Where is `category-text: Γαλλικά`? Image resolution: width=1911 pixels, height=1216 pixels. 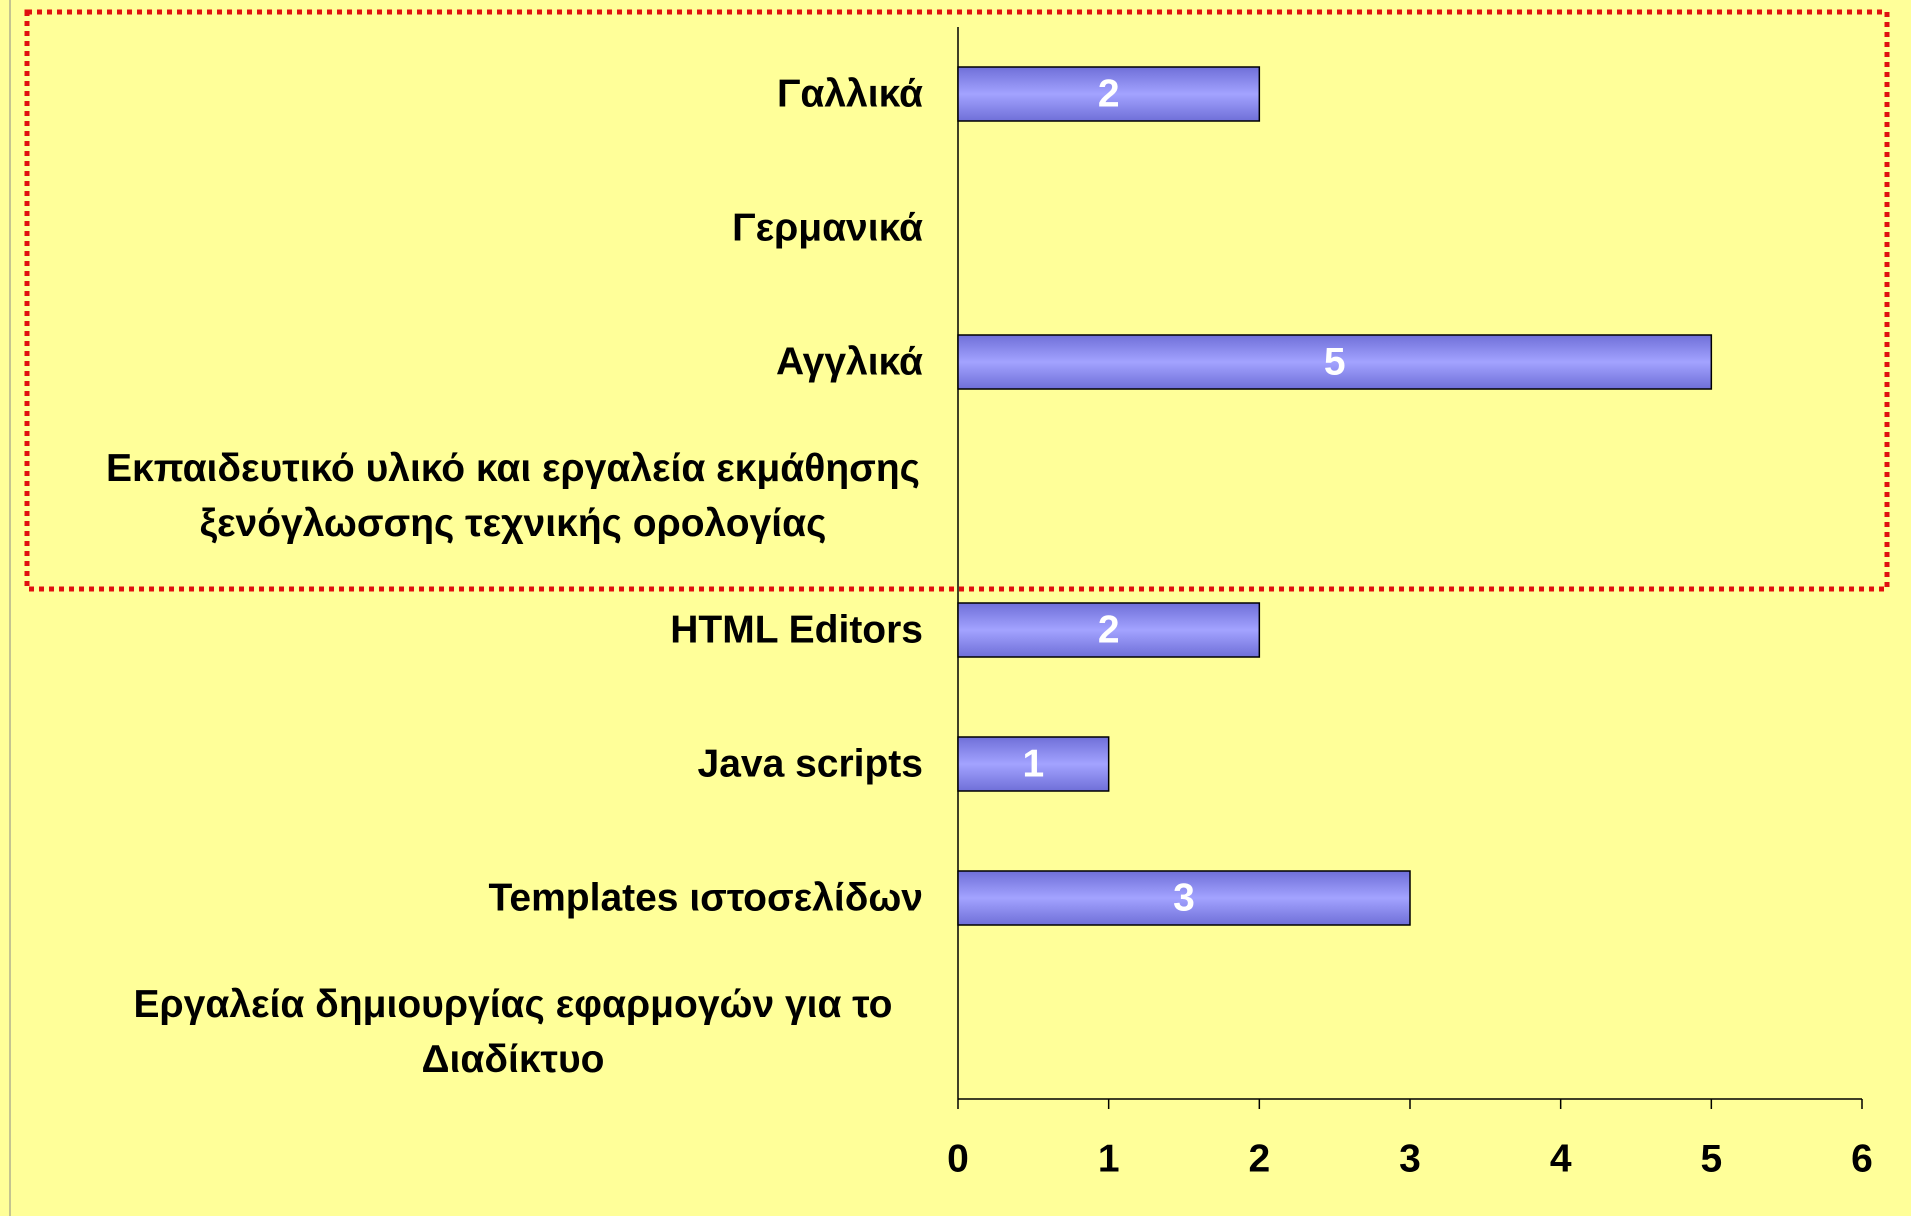 category-text: Γαλλικά is located at coordinates (849, 94).